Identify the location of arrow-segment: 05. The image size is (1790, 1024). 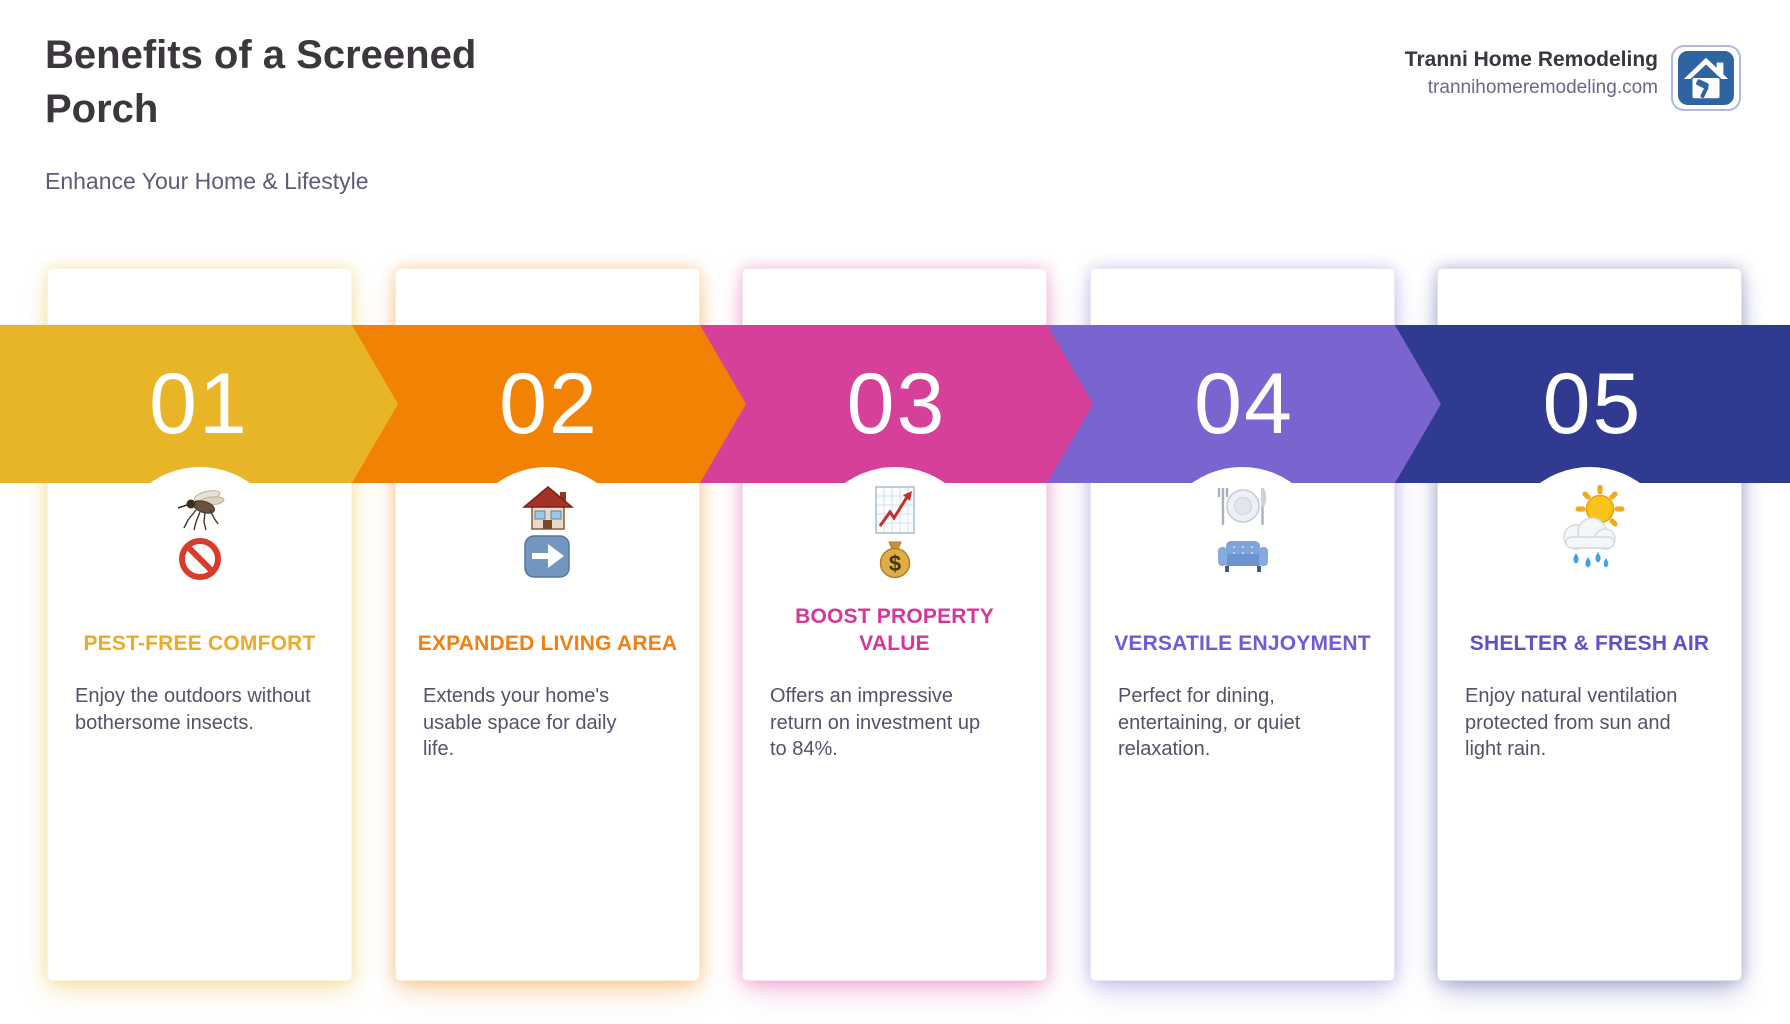
(1592, 404).